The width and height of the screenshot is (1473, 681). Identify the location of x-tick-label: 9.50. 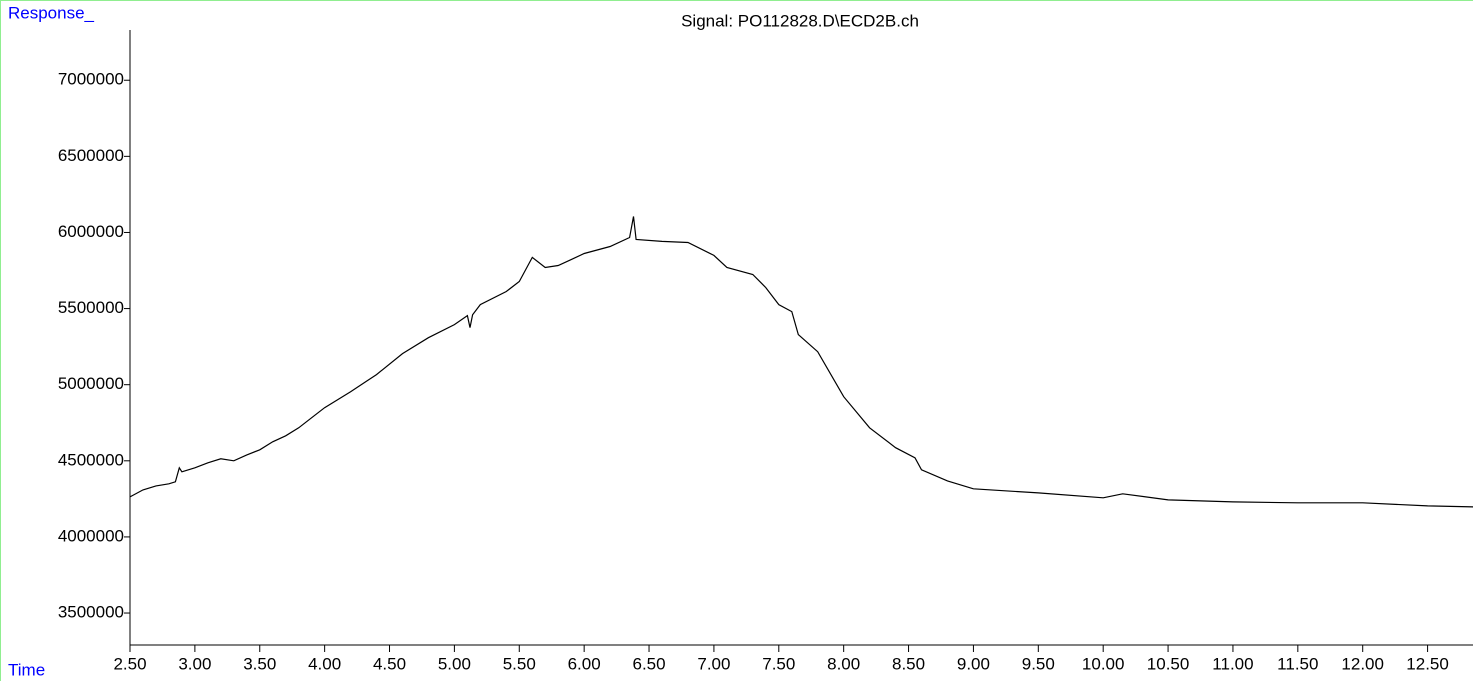
(1038, 663).